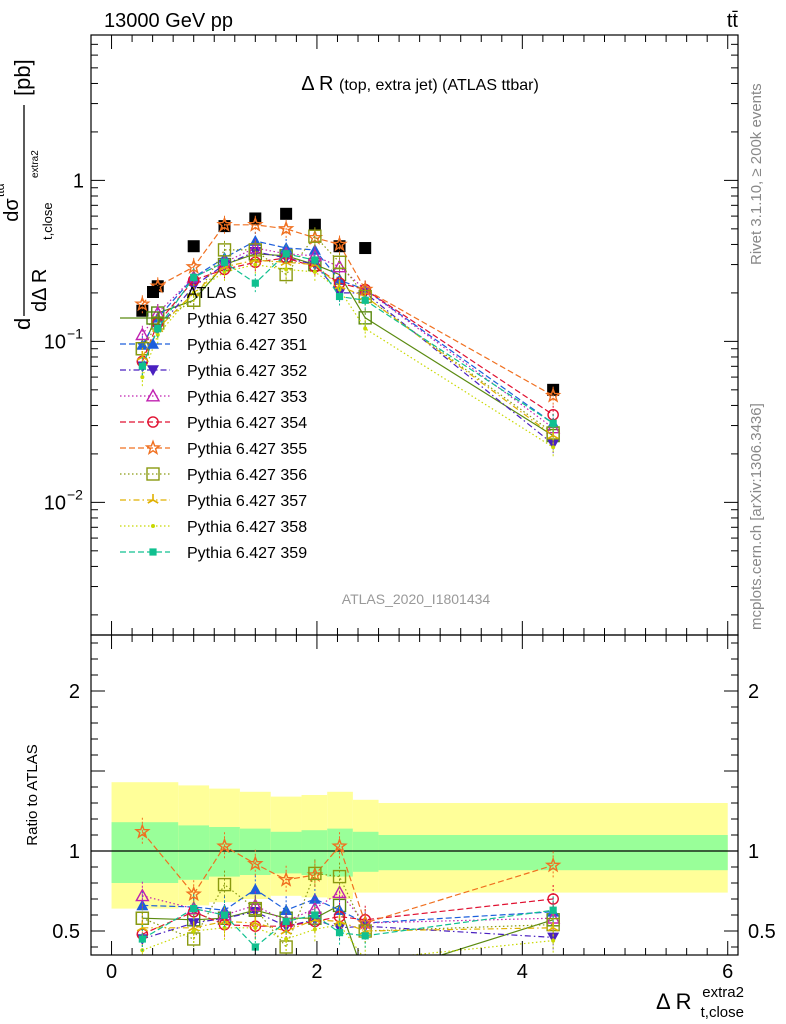  I want to click on x-tick-label-4: 4, so click(522, 972).